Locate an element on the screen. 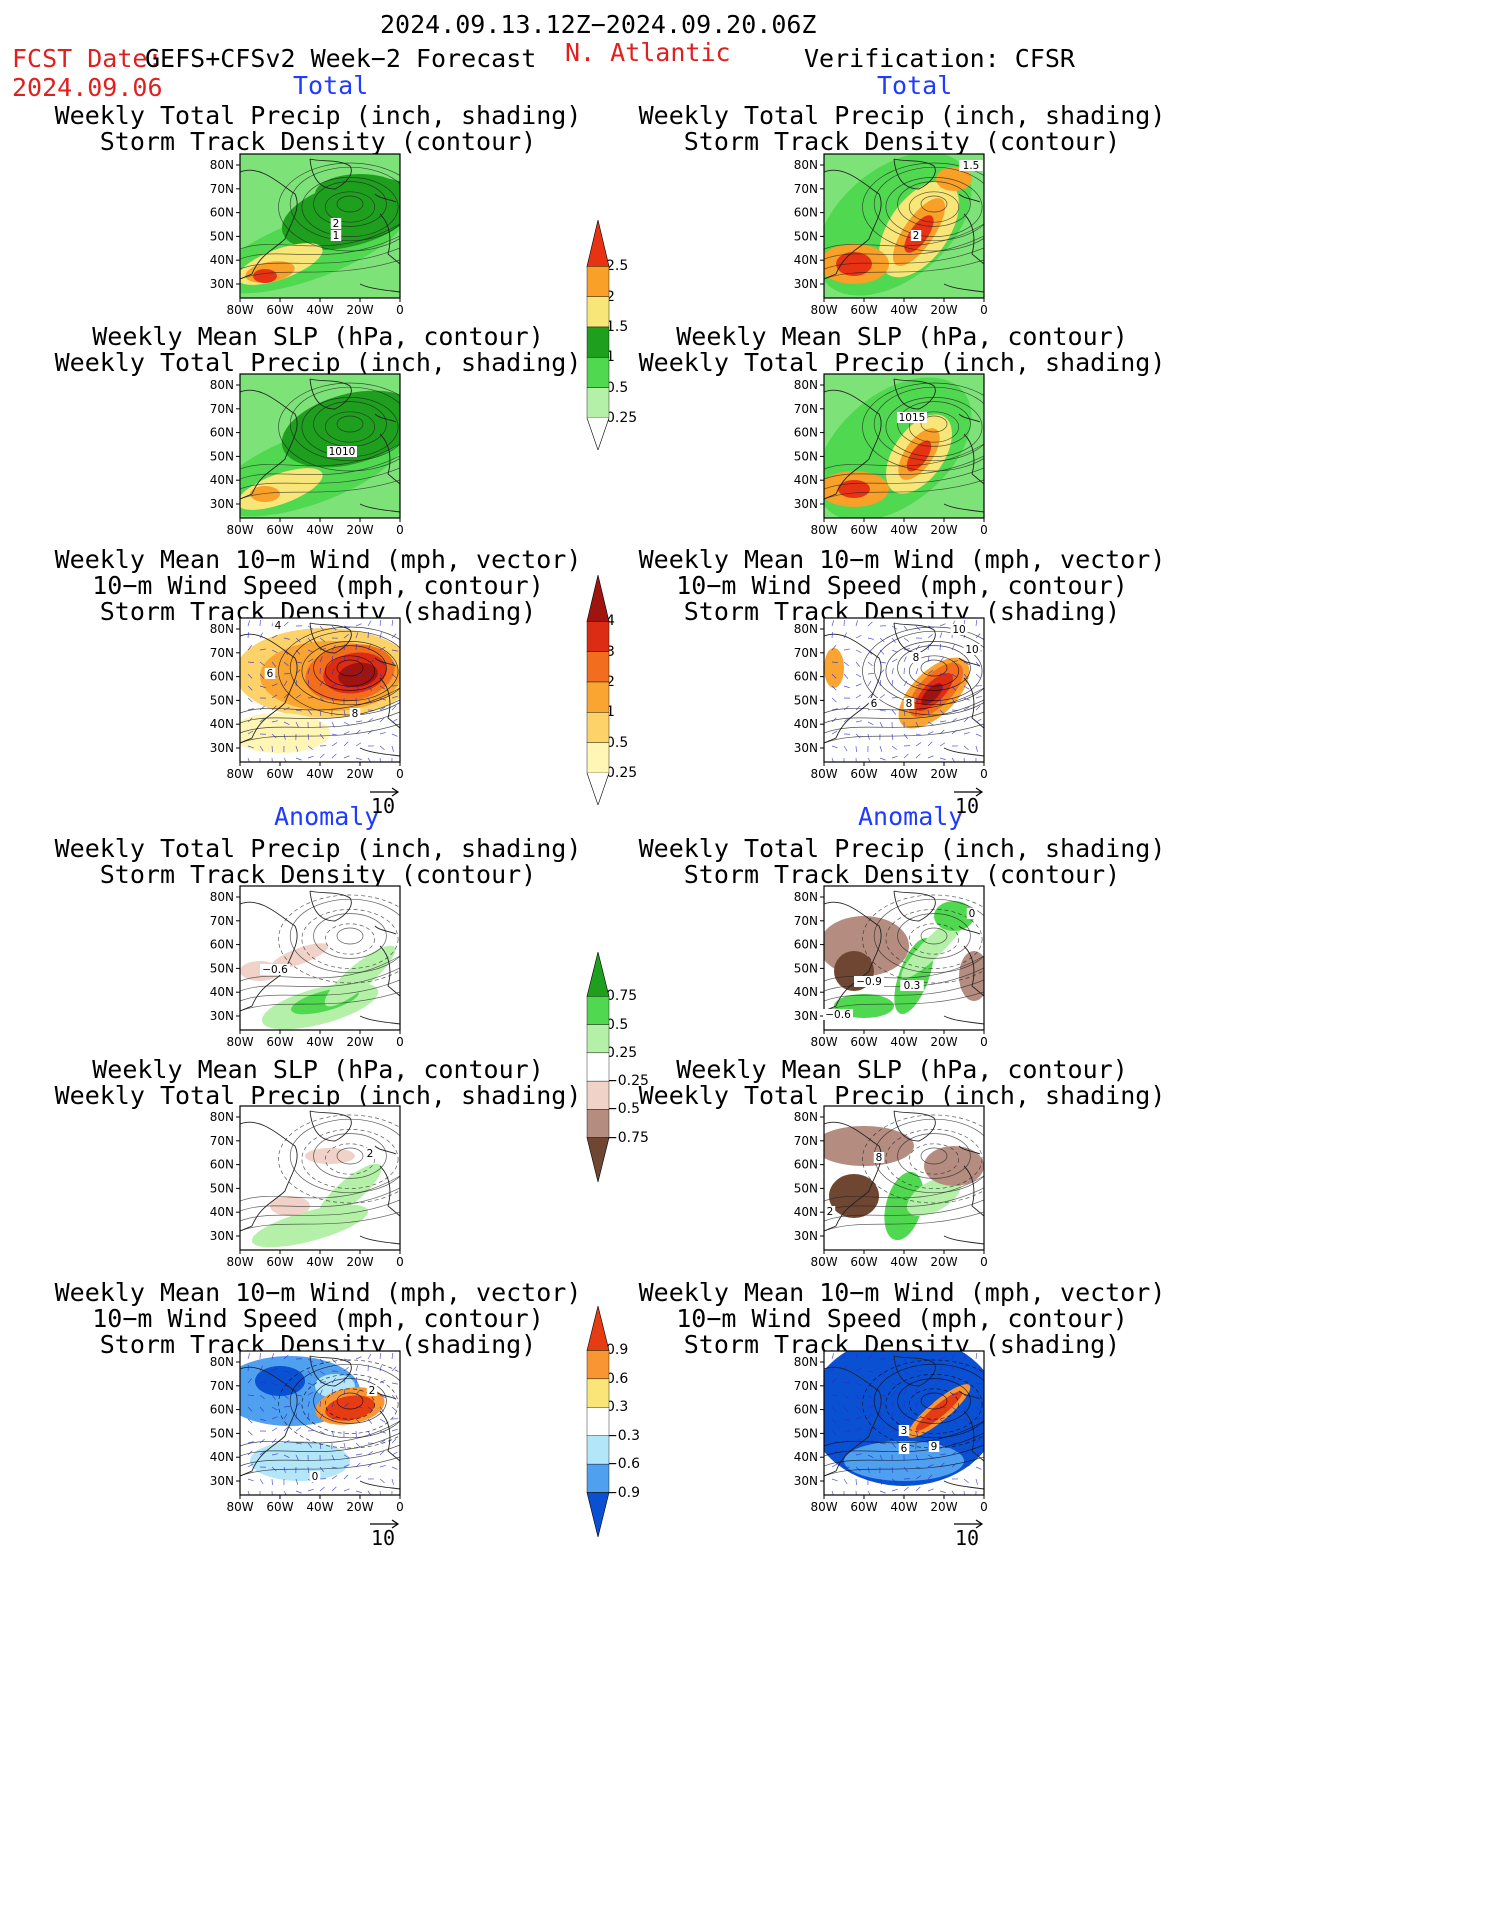  map-ob-anom-slp: 80N 70N 60N 50N 40N 30N 80W 60W 40W 20W 0 8 2 is located at coordinates (891, 1186).